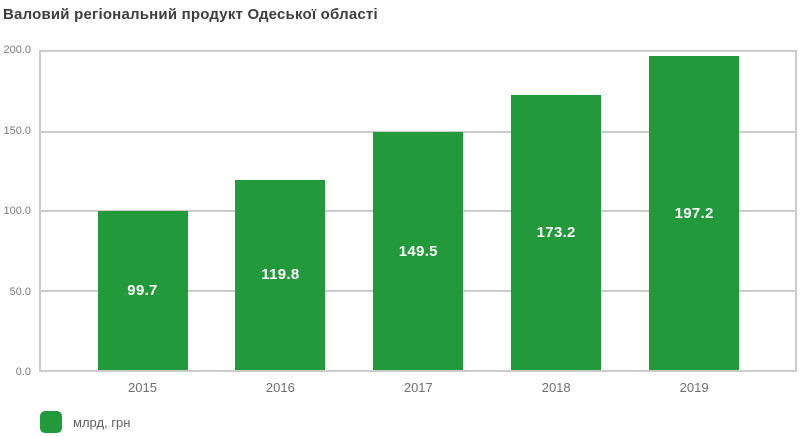 This screenshot has width=801, height=436. I want to click on x-axis-tick-label: 2017, so click(418, 387).